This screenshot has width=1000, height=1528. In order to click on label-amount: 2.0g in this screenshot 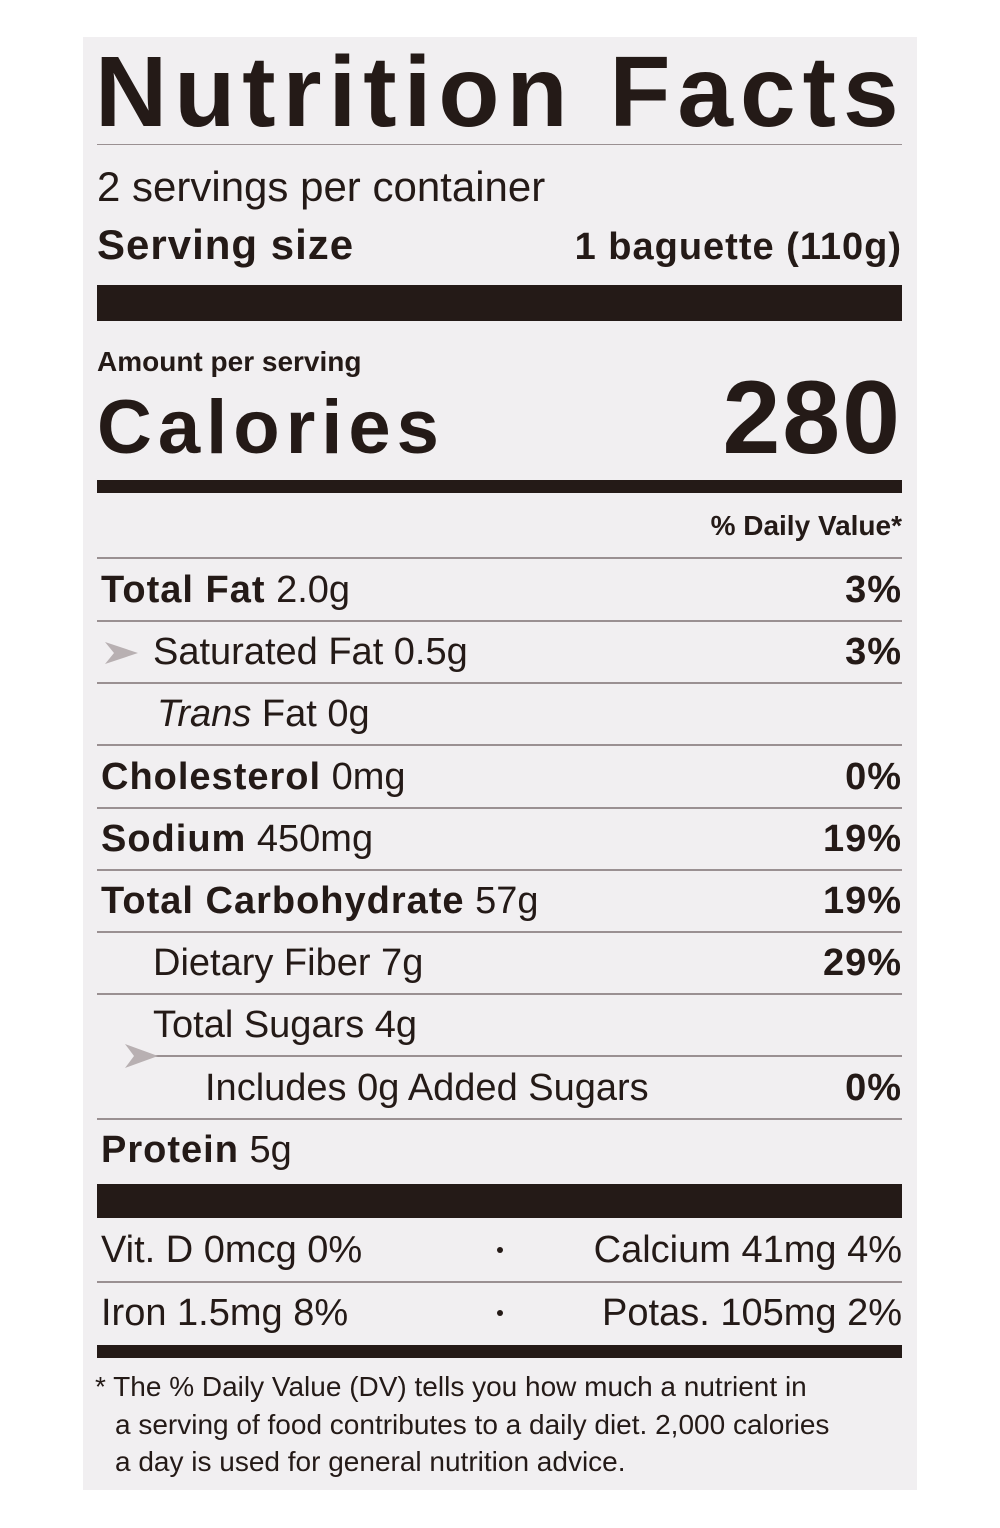, I will do `click(313, 590)`.